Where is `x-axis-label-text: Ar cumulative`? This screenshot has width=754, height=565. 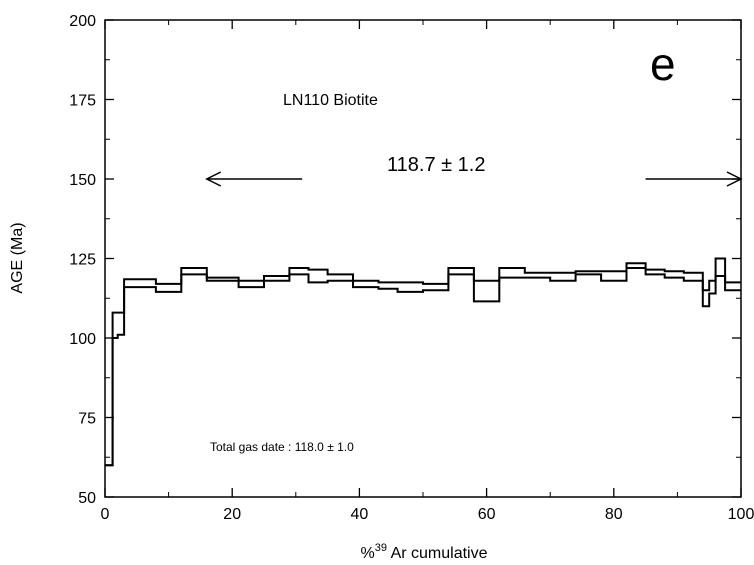
x-axis-label-text: Ar cumulative is located at coordinates (437, 553).